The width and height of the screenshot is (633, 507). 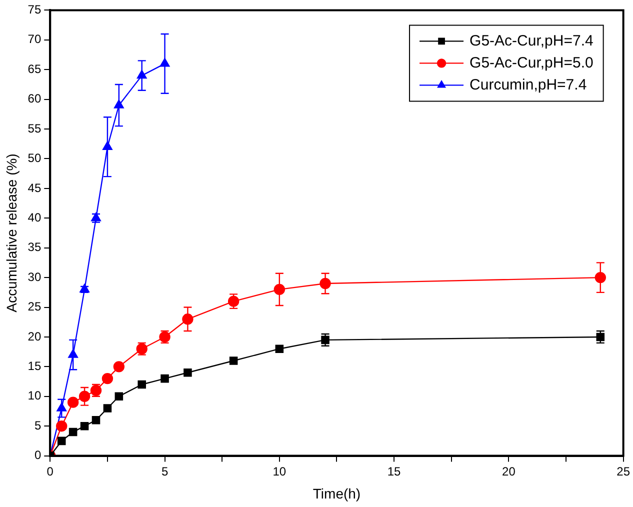 I want to click on y-tick-label: 50, so click(x=35, y=158).